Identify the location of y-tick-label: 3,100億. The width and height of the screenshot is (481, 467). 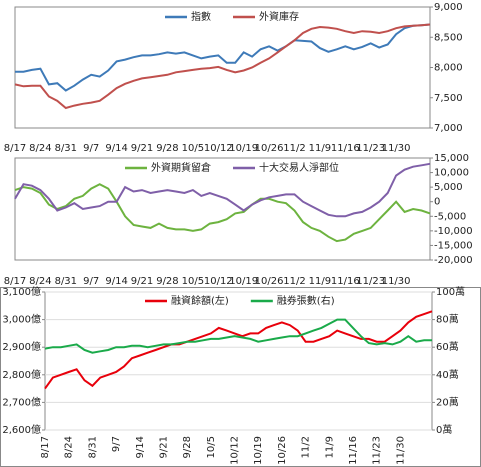
(21, 291).